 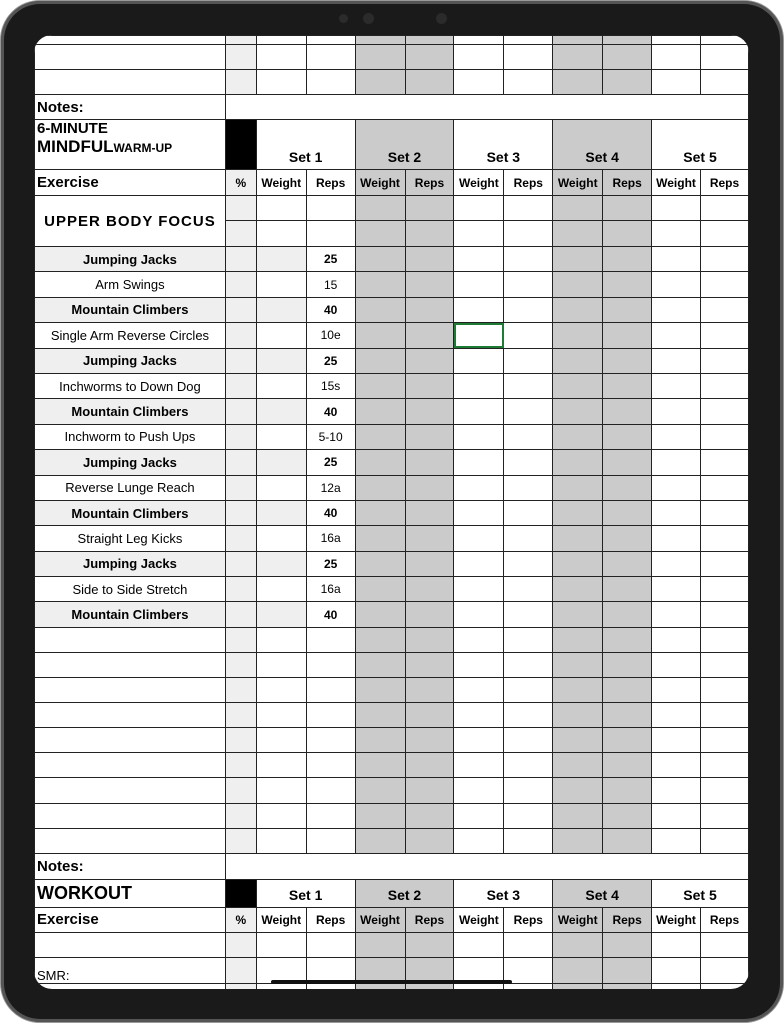 What do you see at coordinates (330, 259) in the screenshot?
I see `reps-cell: 25` at bounding box center [330, 259].